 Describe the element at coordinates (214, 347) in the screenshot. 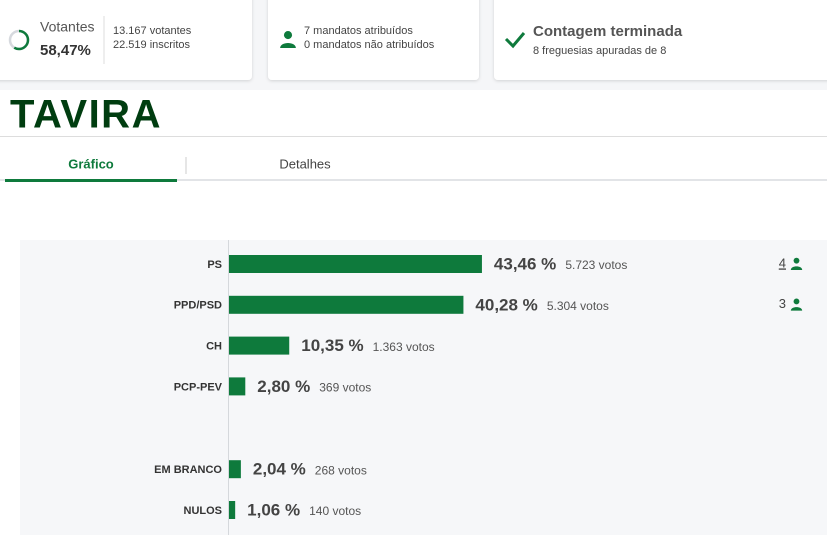

I see `category-label: CH` at that location.